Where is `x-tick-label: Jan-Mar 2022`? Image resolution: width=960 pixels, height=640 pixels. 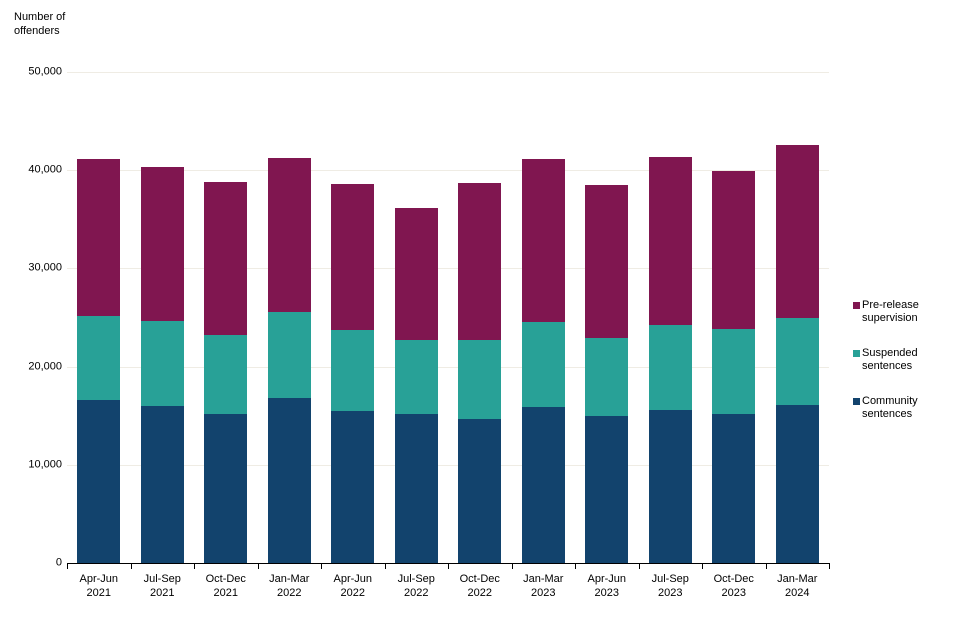 x-tick-label: Jan-Mar 2022 is located at coordinates (290, 586).